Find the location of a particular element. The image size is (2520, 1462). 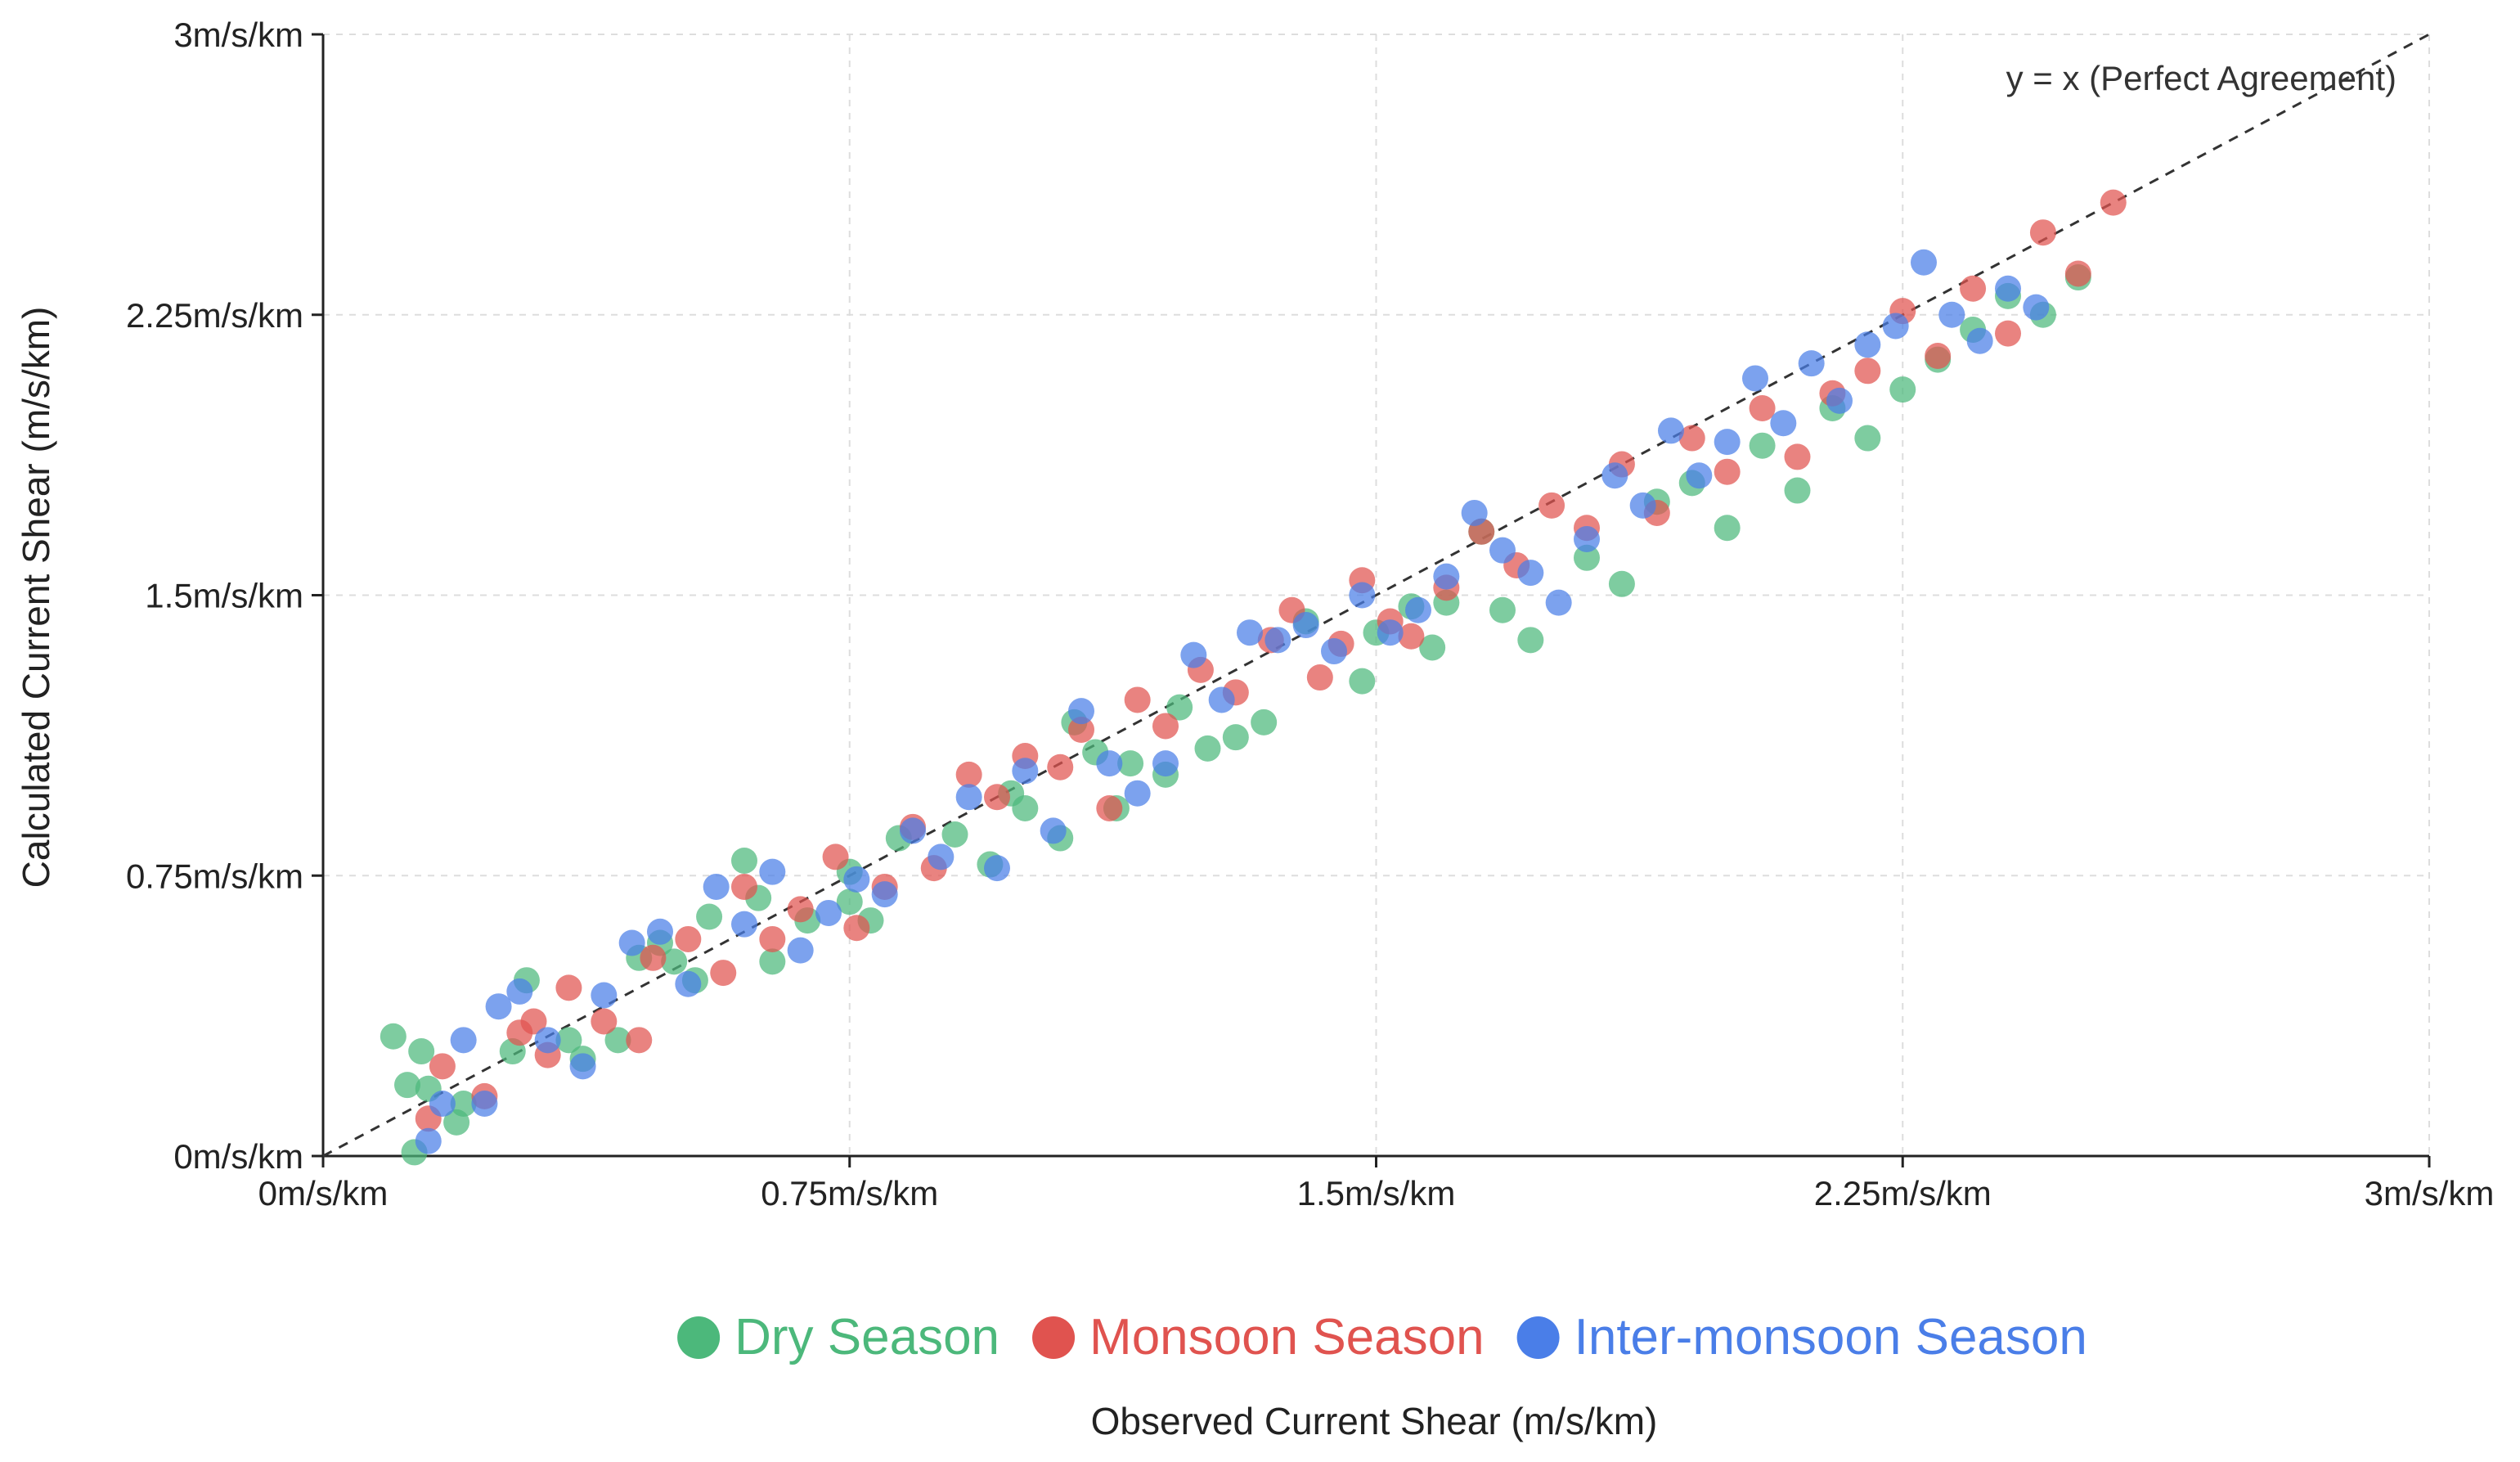

legend-item-inter-monsoon-season: Inter-monsoon Season is located at coordinates (1802, 1337).